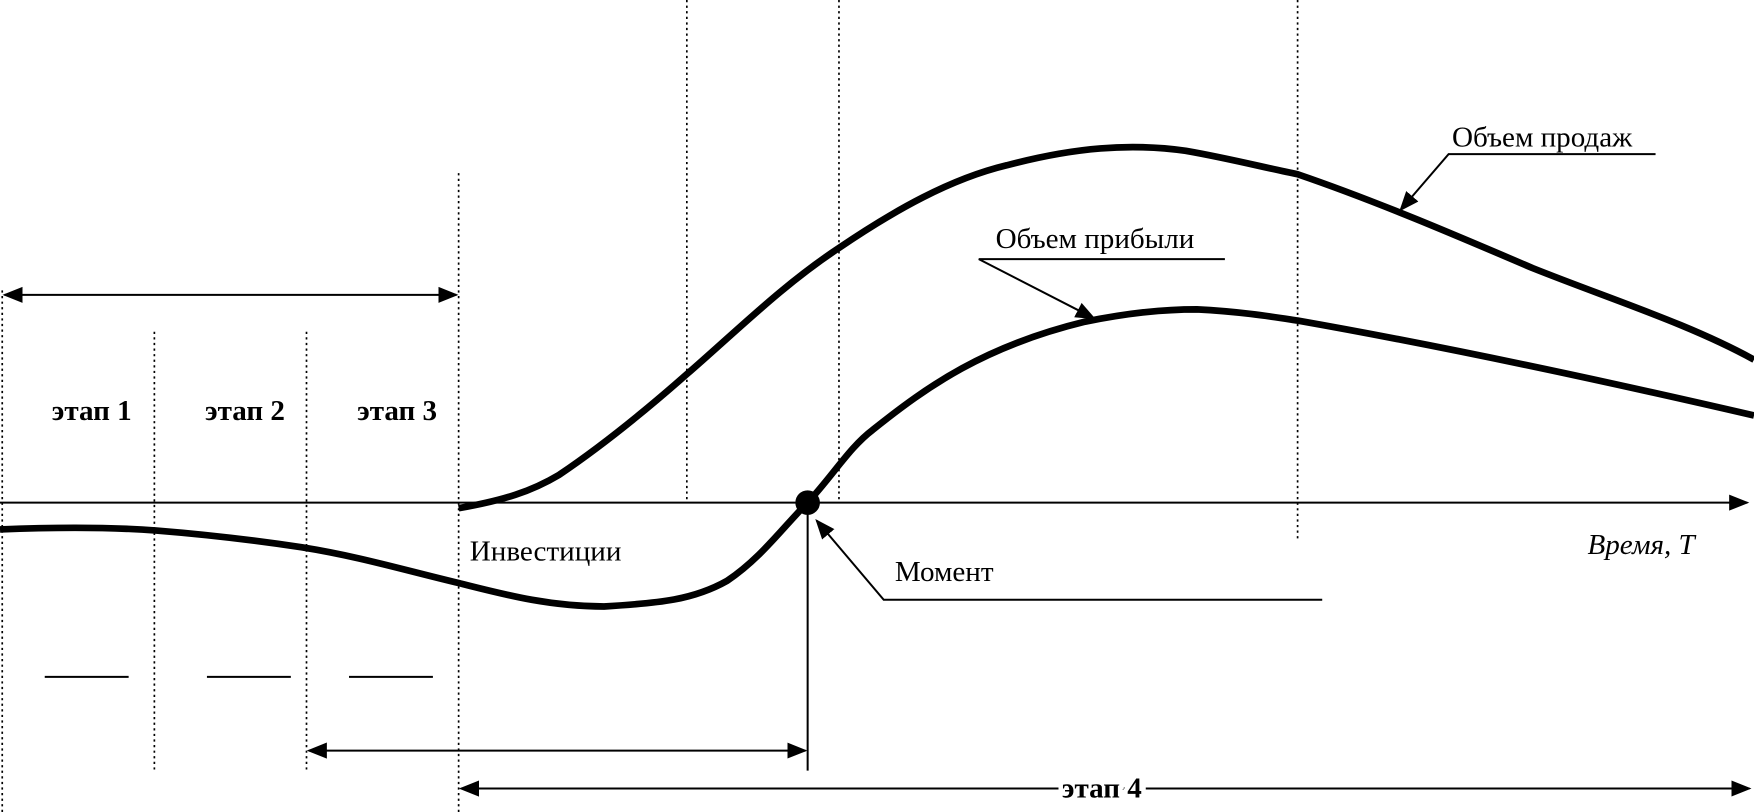  Describe the element at coordinates (1101, 289) in the screenshot. I see `profit-leader` at that location.